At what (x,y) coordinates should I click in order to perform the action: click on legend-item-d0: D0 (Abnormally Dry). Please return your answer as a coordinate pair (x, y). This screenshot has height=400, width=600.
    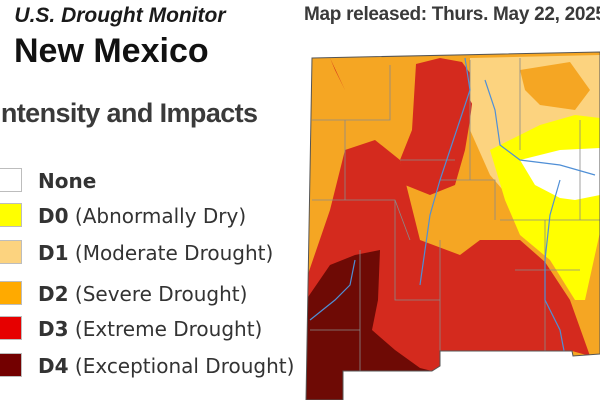
    Looking at the image, I should click on (150, 215).